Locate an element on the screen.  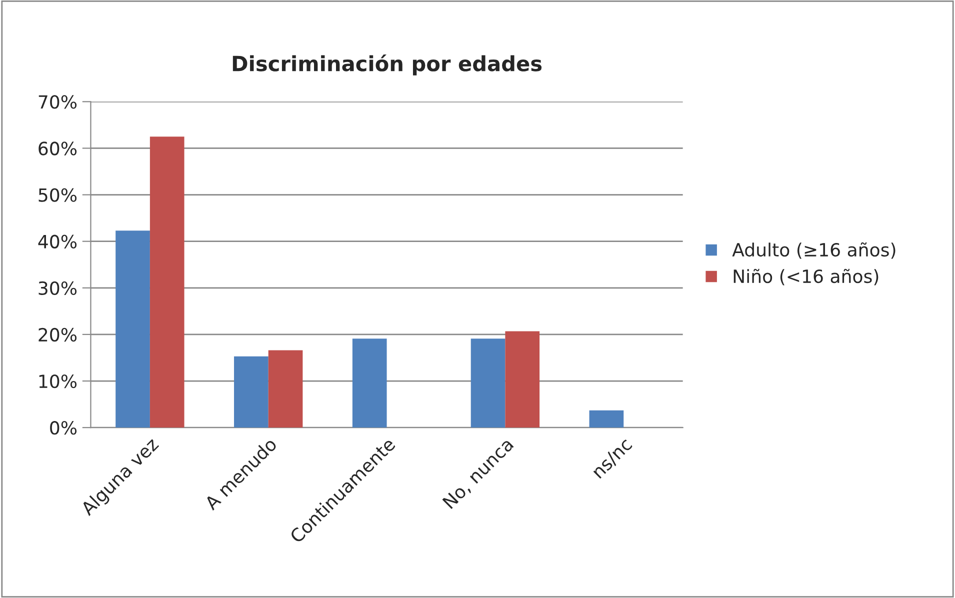
legend-label: Niño (<16 años) is located at coordinates (806, 277).